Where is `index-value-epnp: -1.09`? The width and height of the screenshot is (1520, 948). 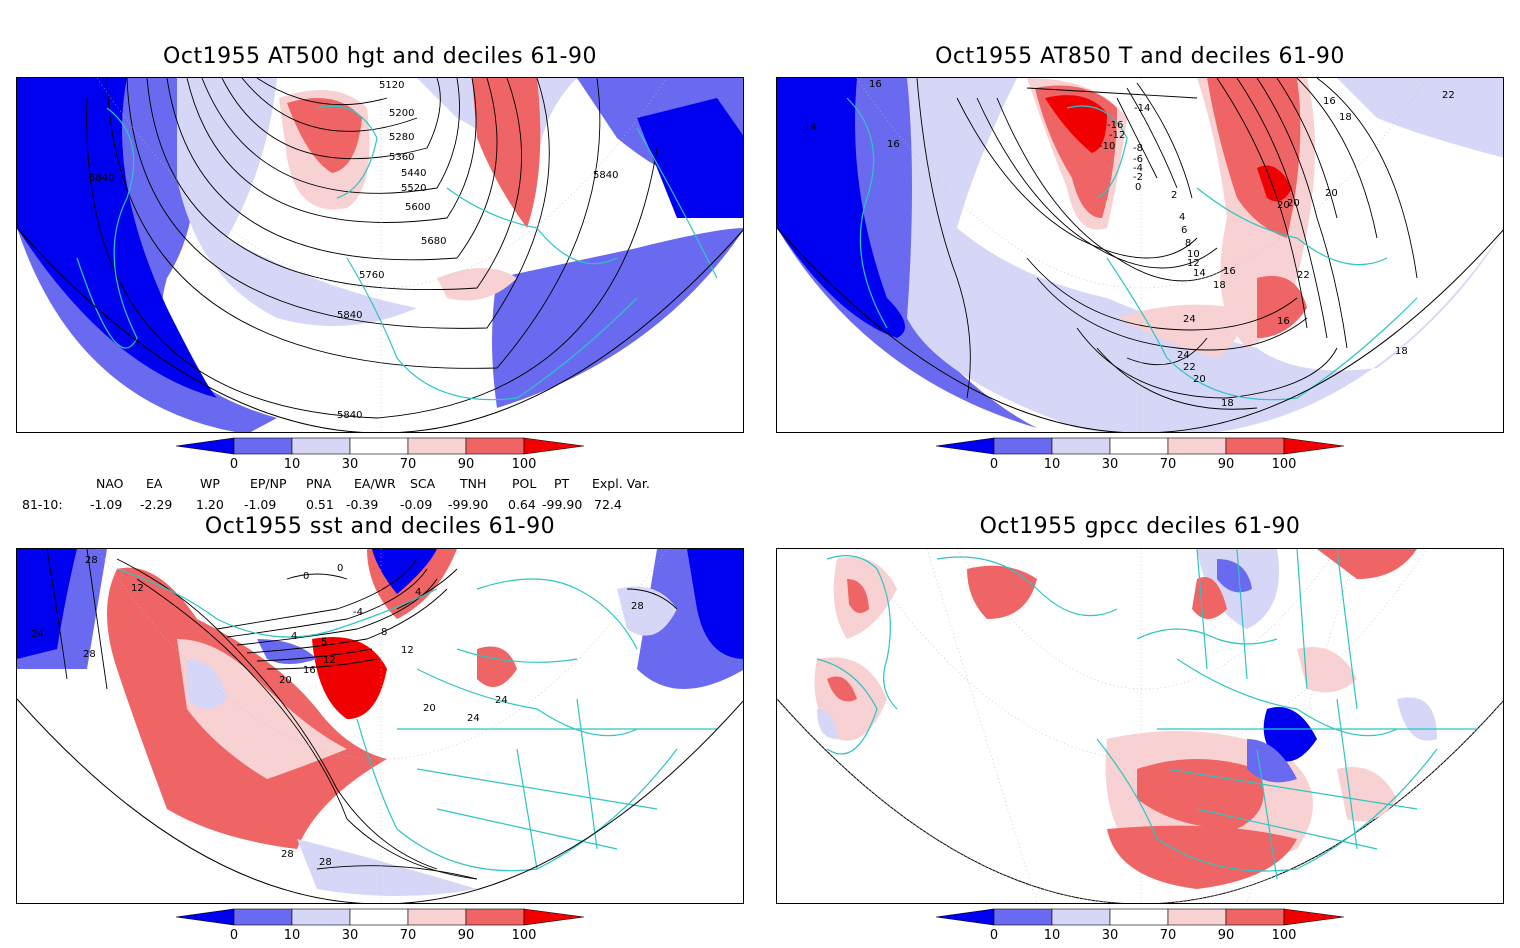 index-value-epnp: -1.09 is located at coordinates (260, 504).